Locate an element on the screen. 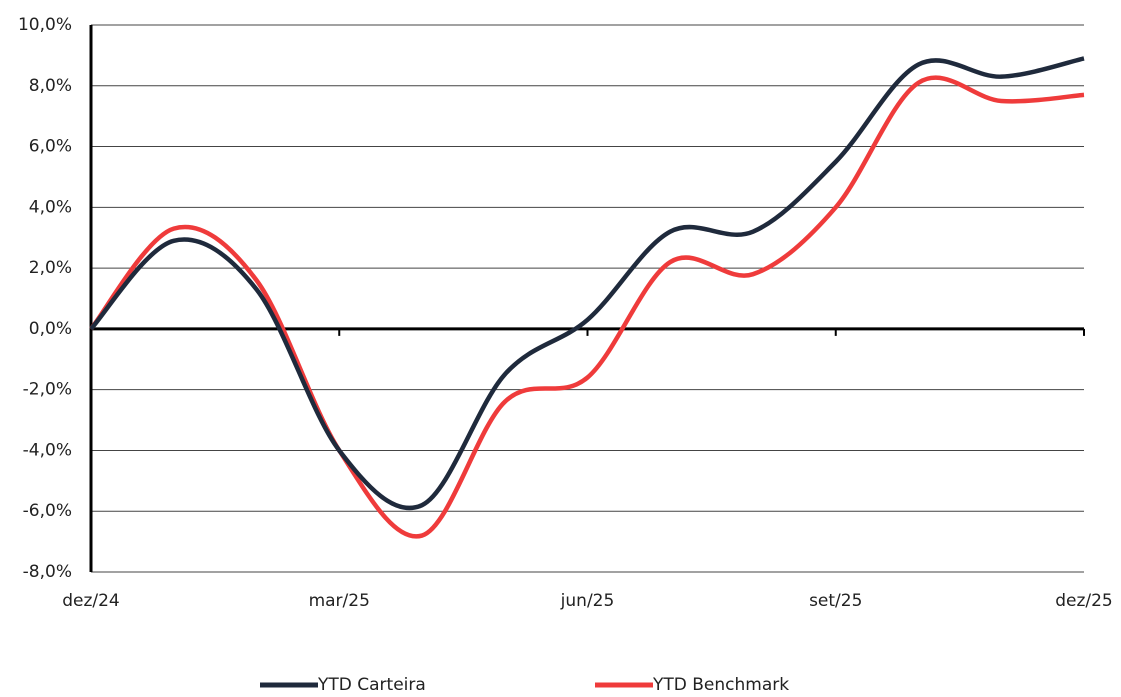 The height and width of the screenshot is (697, 1121). x-tick-label: dez/25 is located at coordinates (1084, 601).